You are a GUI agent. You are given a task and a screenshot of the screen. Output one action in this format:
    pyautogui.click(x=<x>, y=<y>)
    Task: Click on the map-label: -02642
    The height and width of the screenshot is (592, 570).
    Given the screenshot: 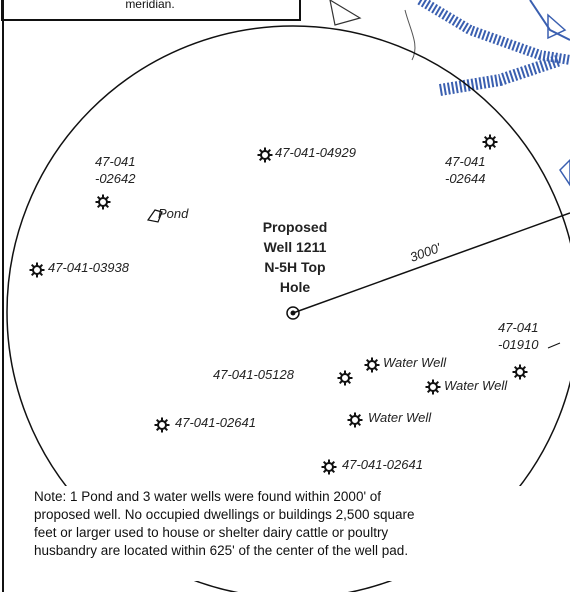 What is the action you would take?
    pyautogui.click(x=115, y=178)
    